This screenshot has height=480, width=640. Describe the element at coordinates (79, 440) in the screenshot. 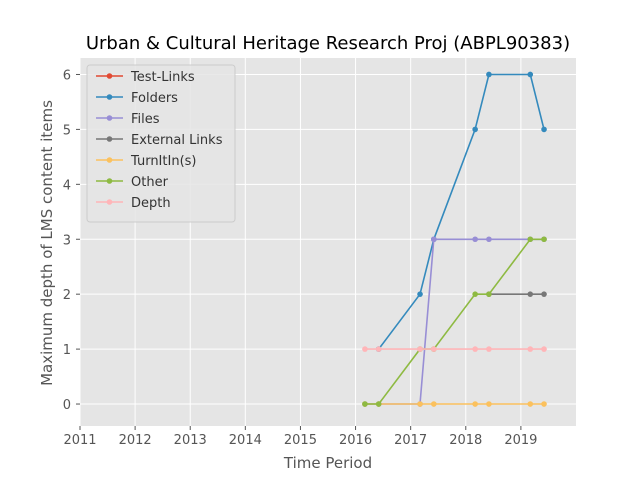

I see `x-tick-label: 2011` at that location.